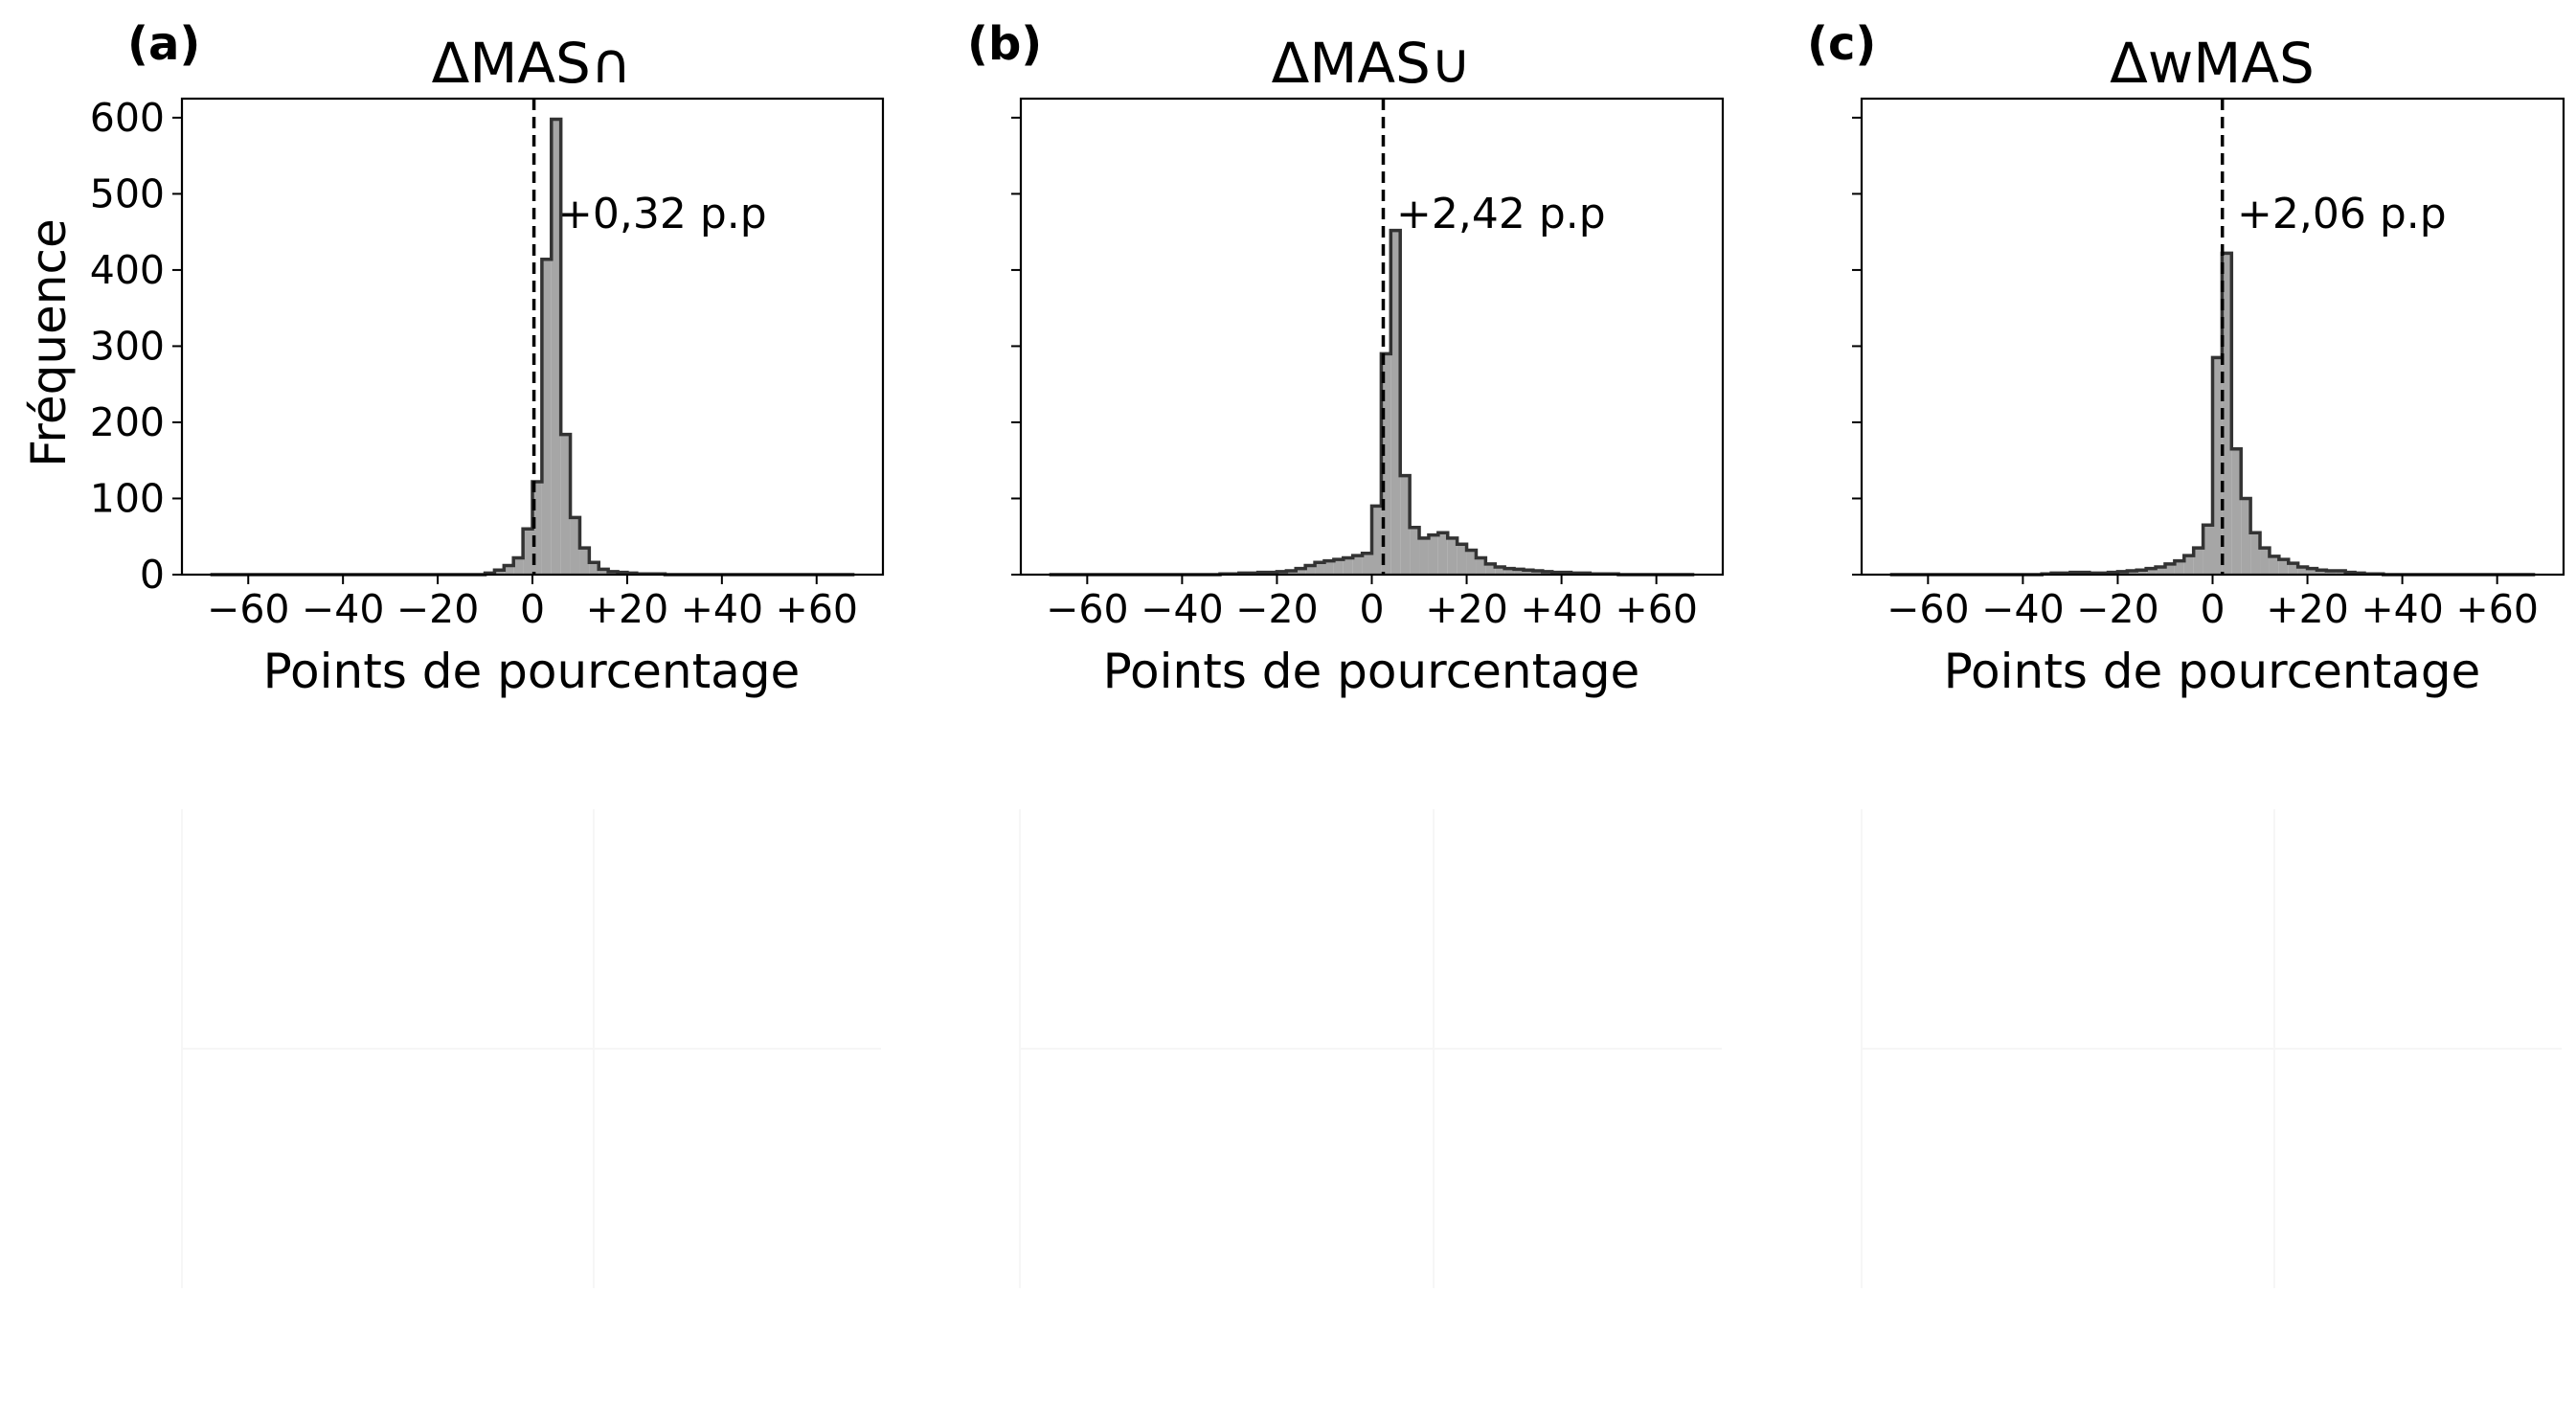 This screenshot has height=1427, width=2576. Describe the element at coordinates (1371, 1048) in the screenshot. I see `faint-lower-frame-b` at that location.